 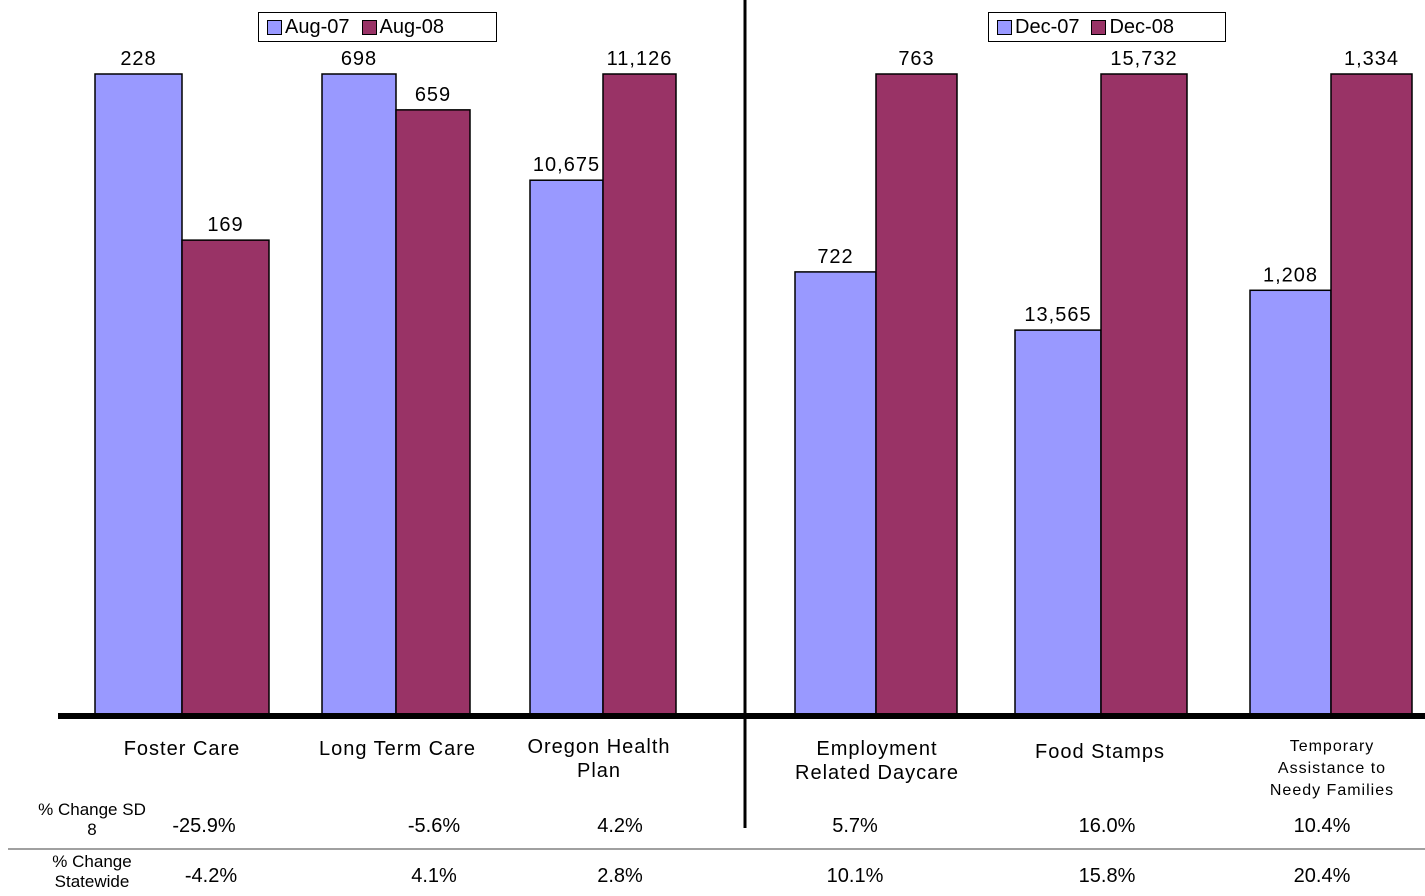 I want to click on legend-item-dec07: Dec-07, so click(x=1038, y=27).